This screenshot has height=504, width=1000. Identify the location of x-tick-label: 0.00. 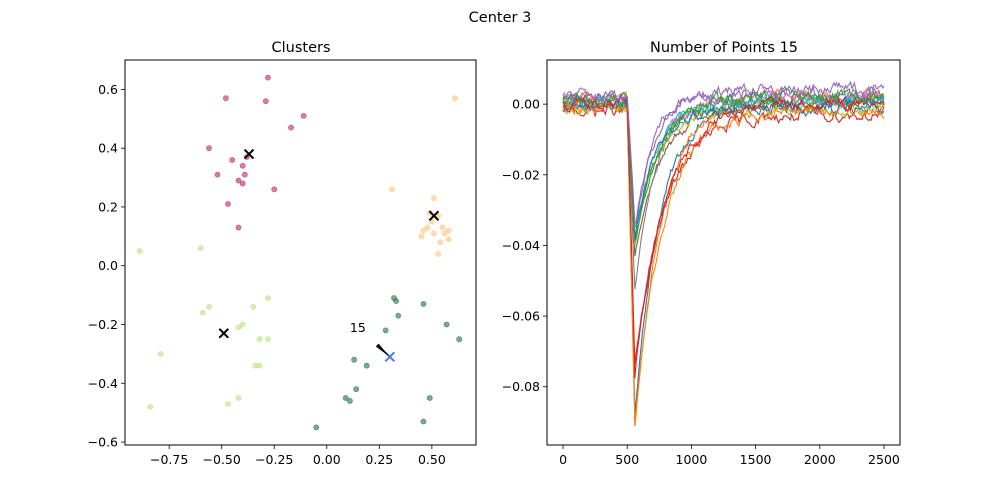
(327, 459).